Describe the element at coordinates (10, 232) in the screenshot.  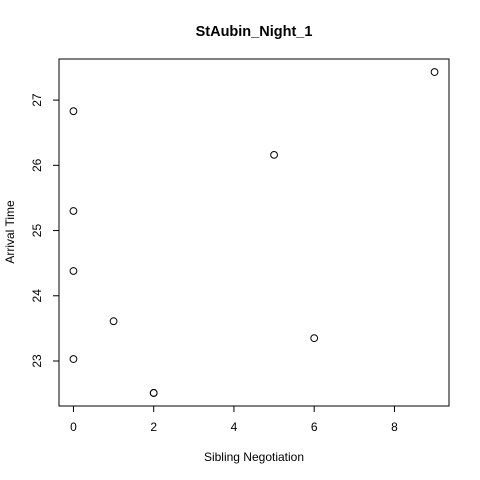
I see `y-axis-label: Arrival Time` at that location.